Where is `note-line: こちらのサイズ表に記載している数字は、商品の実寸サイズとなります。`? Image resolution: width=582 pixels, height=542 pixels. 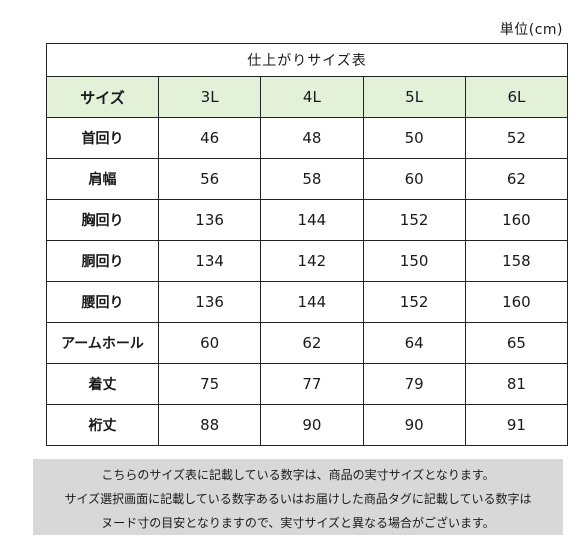
note-line: こちらのサイズ表に記載している数字は、商品の実寸サイズとなります。 is located at coordinates (298, 475).